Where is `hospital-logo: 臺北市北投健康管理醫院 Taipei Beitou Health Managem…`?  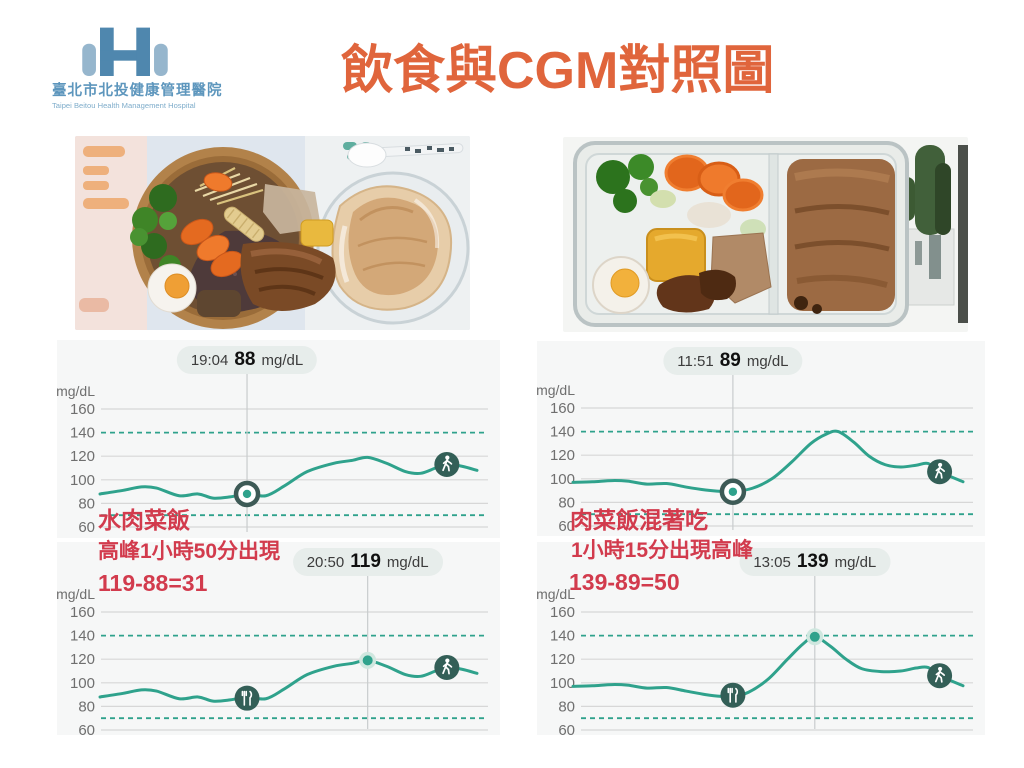
hospital-logo: 臺北市北投健康管理醫院 Taipei Beitou Health Managem… is located at coordinates (159, 68).